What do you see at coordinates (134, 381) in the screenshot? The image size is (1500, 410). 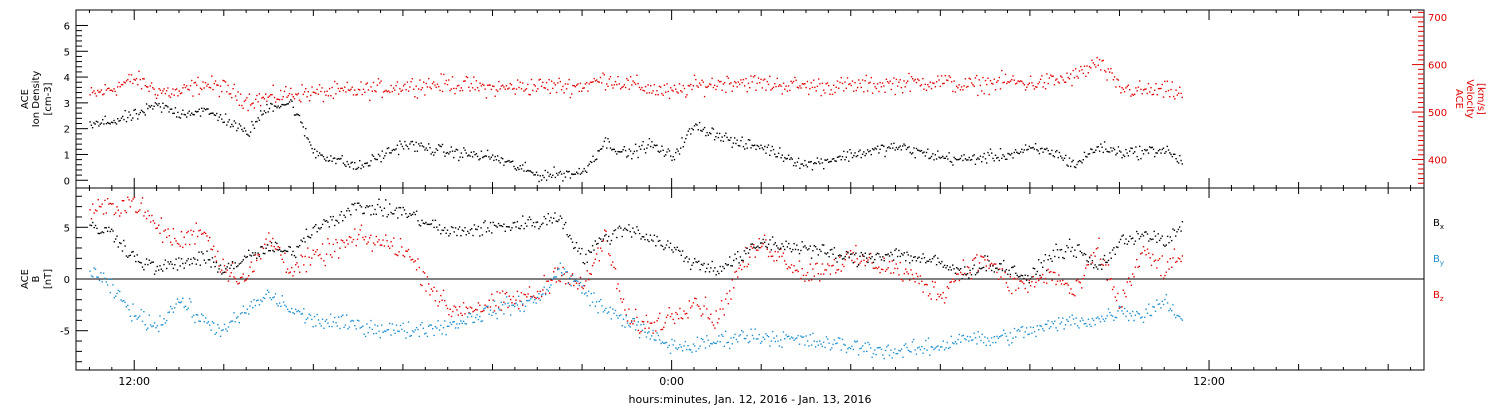 I see `x-tick-label: 12:00` at bounding box center [134, 381].